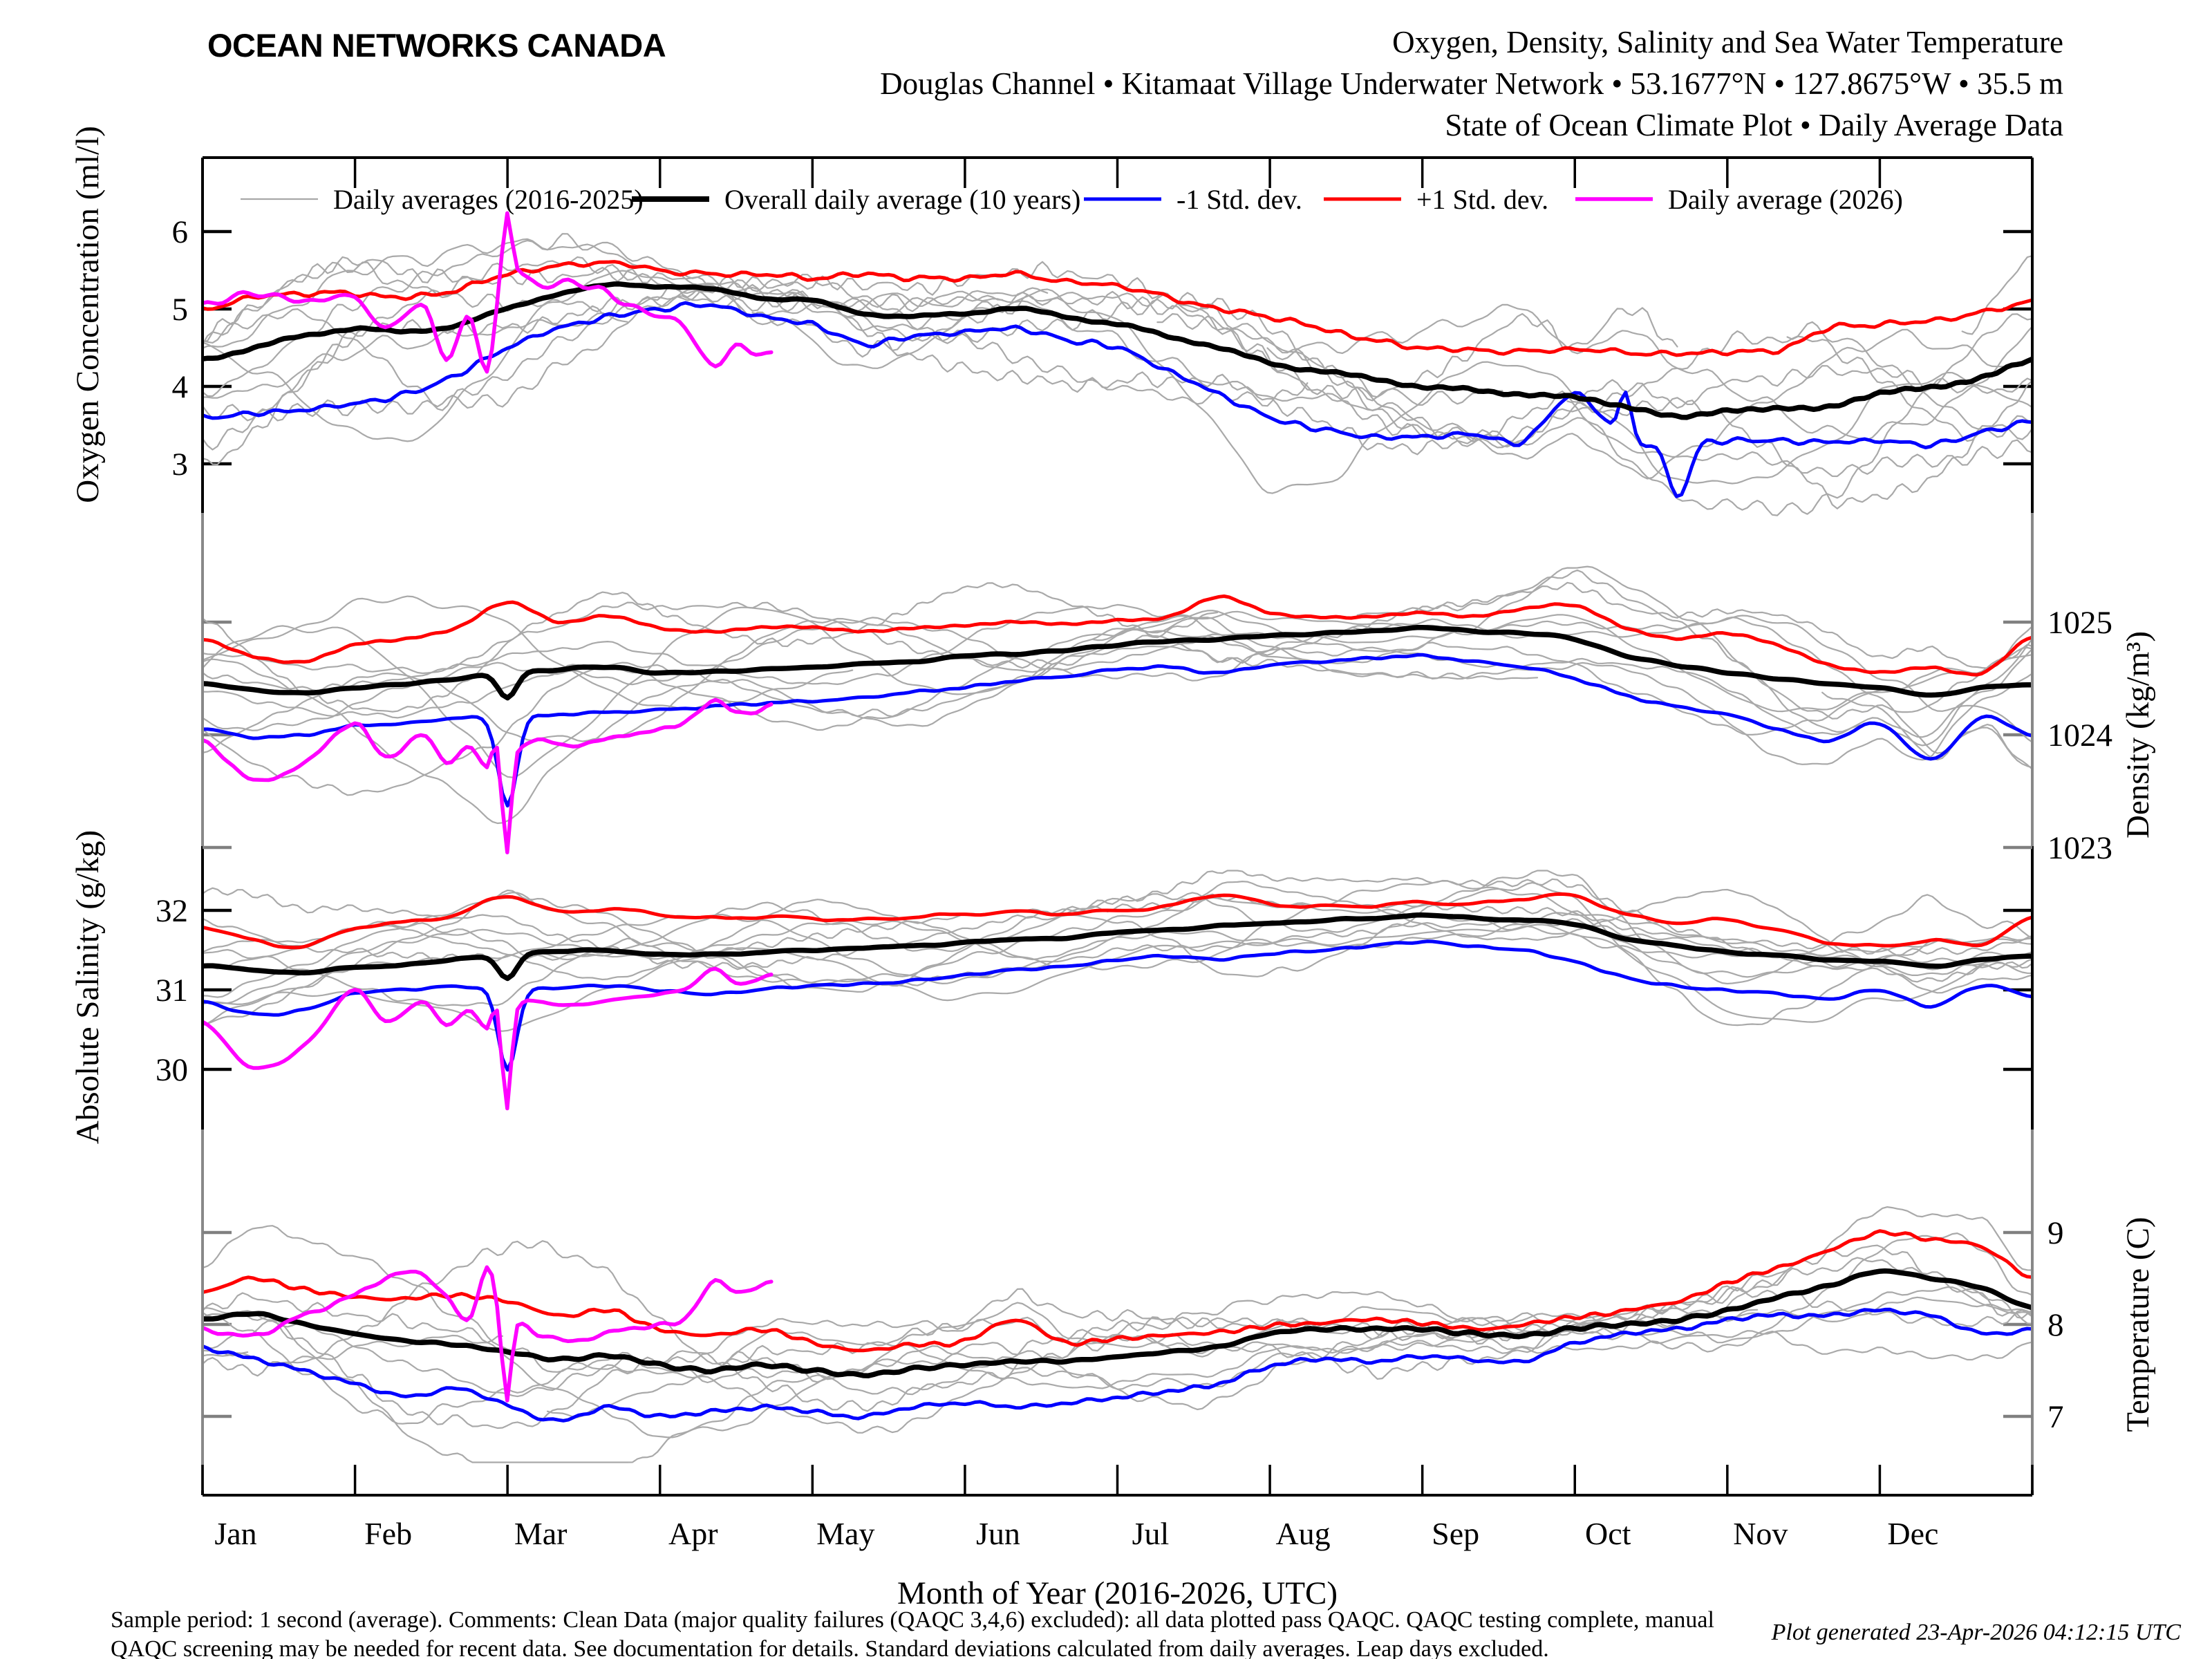 The width and height of the screenshot is (2212, 1659). What do you see at coordinates (180, 387) in the screenshot?
I see `oxygen-tick-label-4: 4` at bounding box center [180, 387].